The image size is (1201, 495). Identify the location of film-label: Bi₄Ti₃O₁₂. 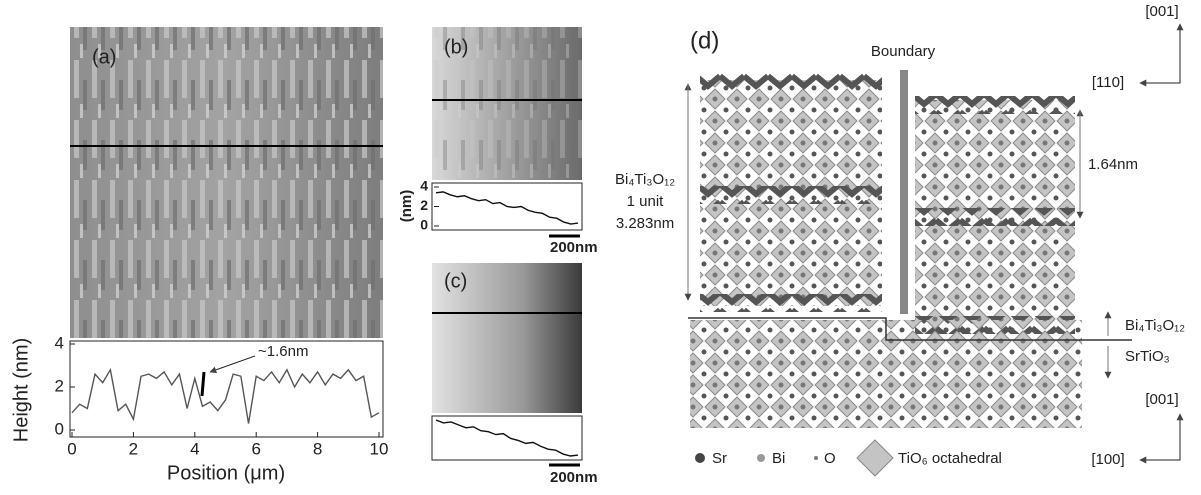
(645, 179).